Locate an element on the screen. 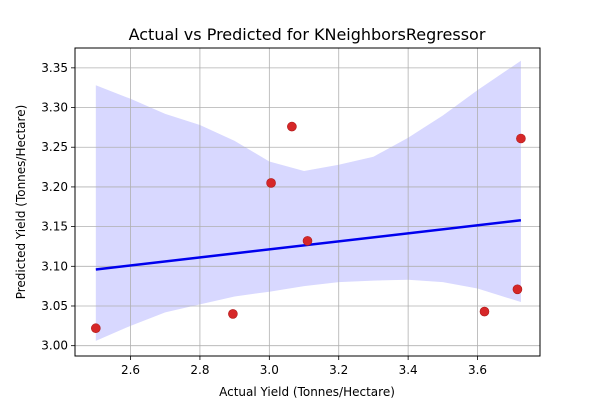 This screenshot has width=600, height=400. y-axis-label: Predicted Yield (Tonnes/Hectare) is located at coordinates (21, 202).